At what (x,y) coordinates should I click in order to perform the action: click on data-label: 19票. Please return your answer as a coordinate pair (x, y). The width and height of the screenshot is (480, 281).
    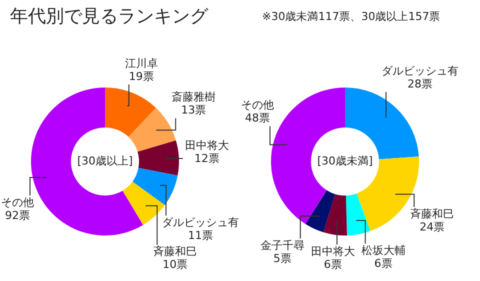
    Looking at the image, I should click on (141, 76).